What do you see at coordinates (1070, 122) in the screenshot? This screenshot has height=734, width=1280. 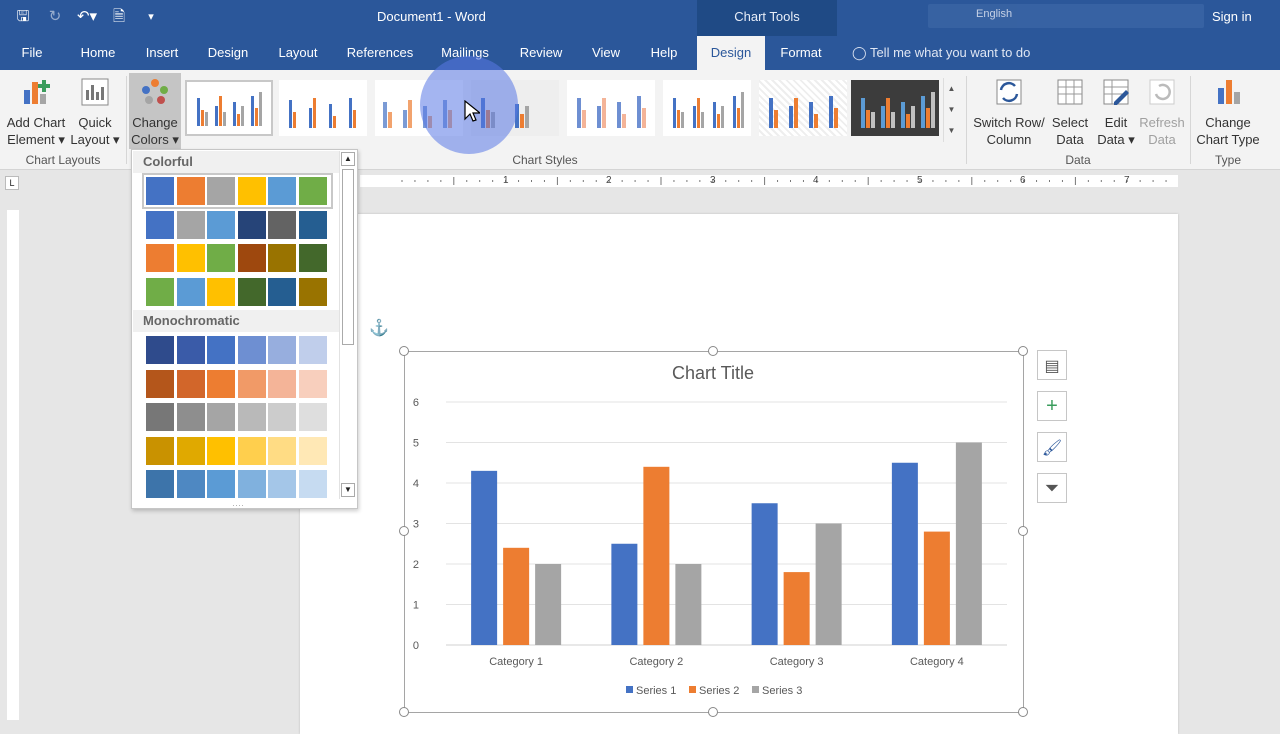 I see `select-data-label-1: Select` at bounding box center [1070, 122].